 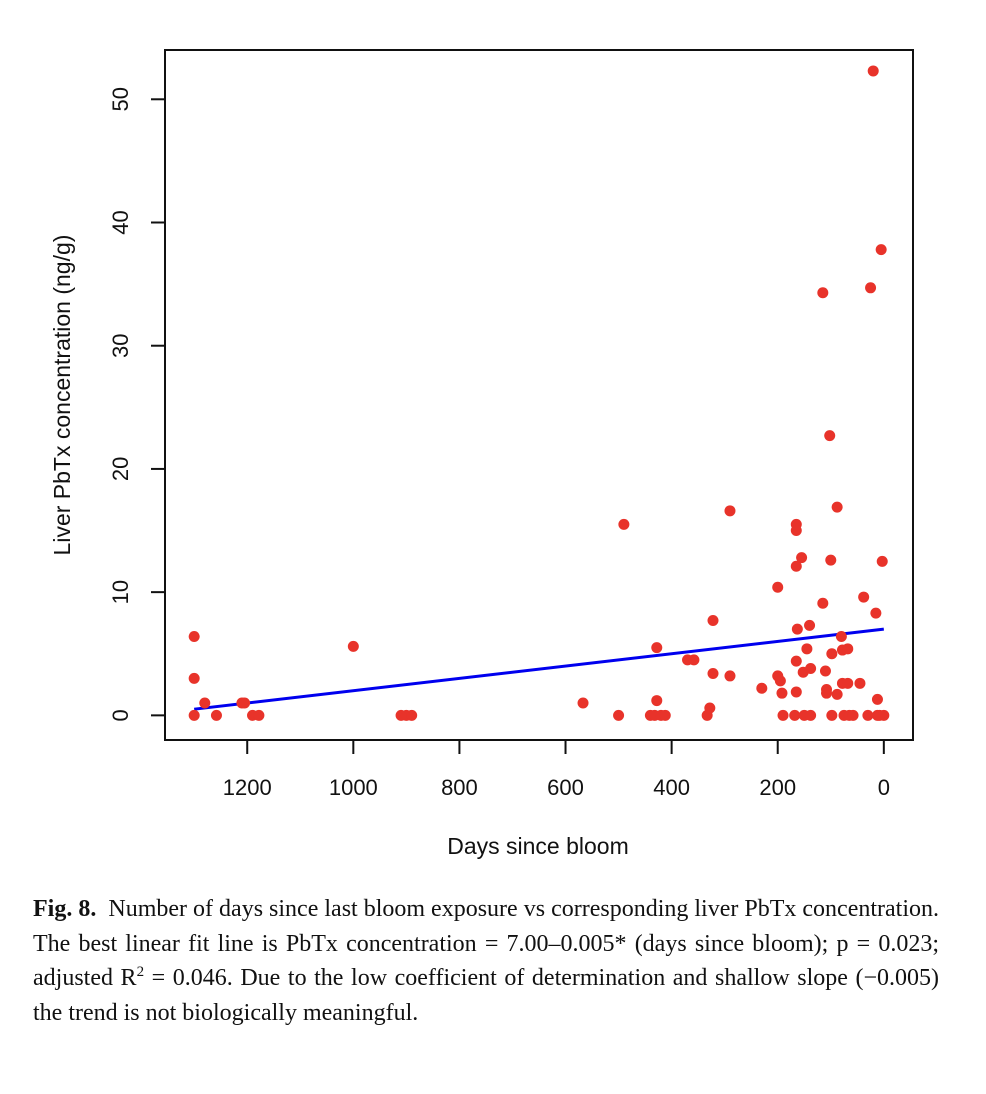 I want to click on y-axis: 0 10 20 30 40 50, so click(x=136, y=404).